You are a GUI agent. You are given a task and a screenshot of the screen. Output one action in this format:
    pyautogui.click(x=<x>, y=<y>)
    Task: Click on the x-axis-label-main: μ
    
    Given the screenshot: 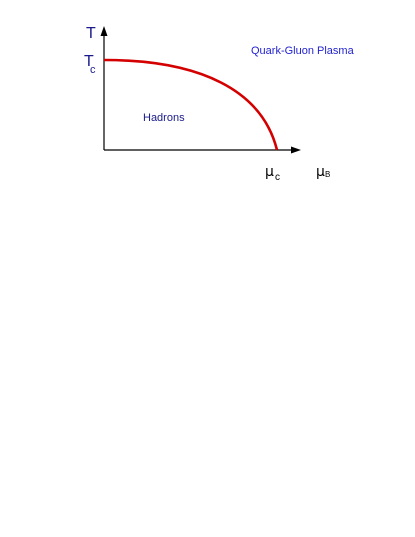 What is the action you would take?
    pyautogui.click(x=320, y=172)
    